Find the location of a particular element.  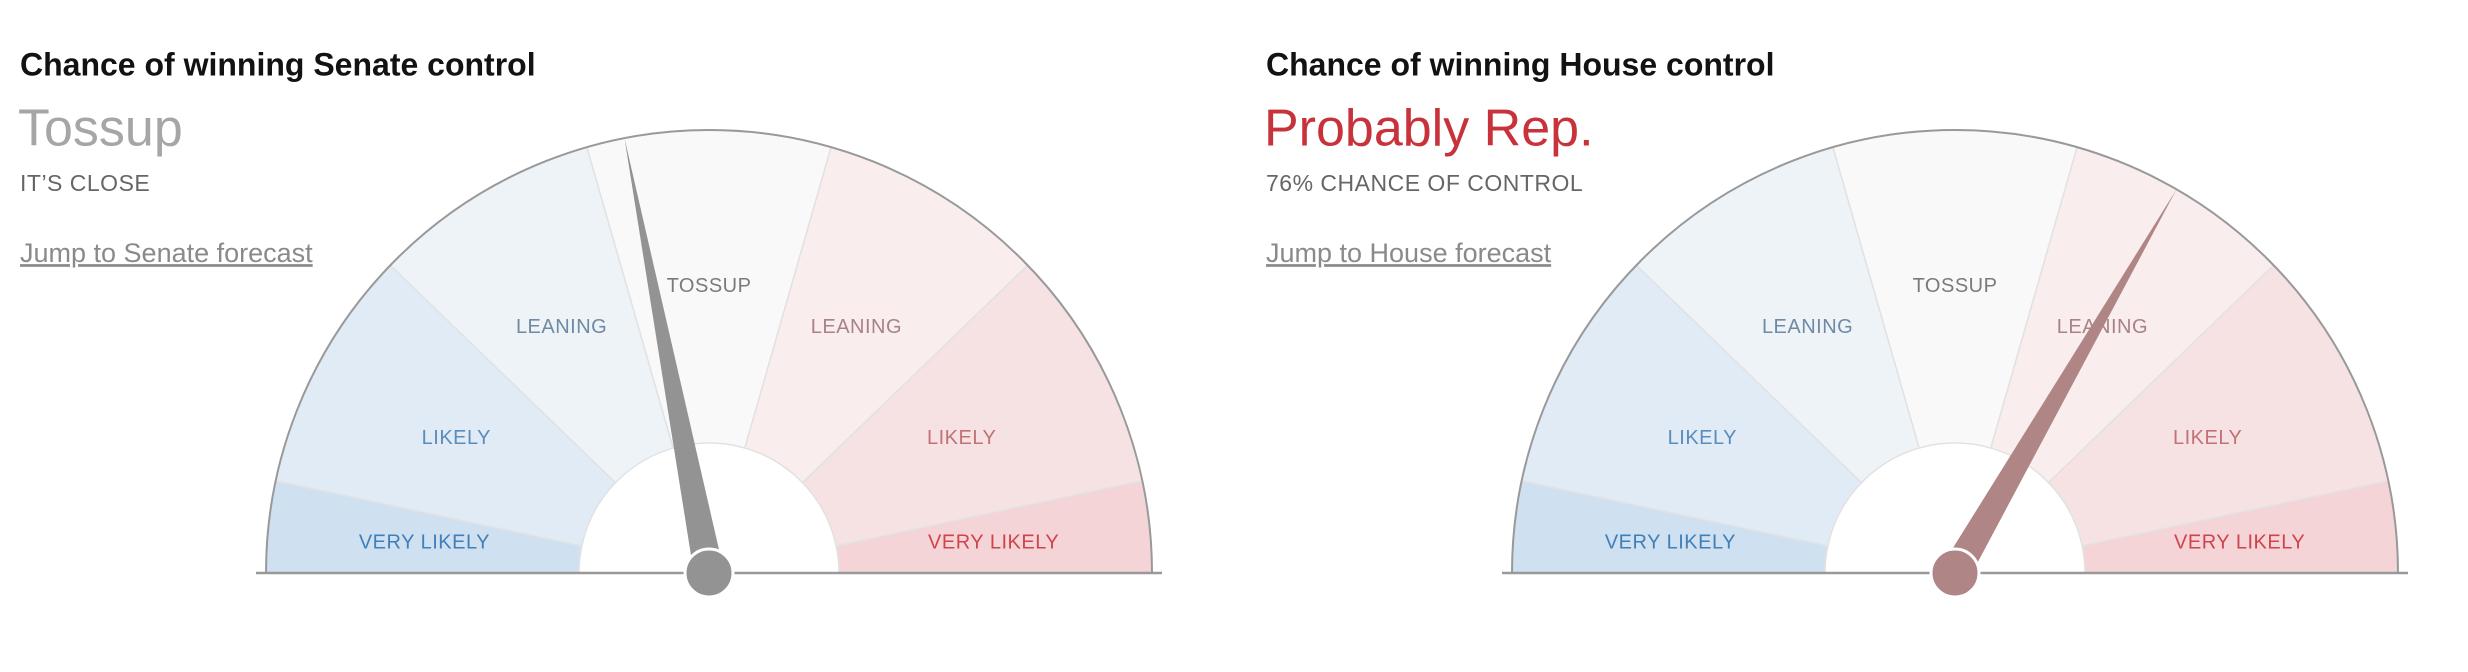

rating: Probably Rep. is located at coordinates (1429, 129).